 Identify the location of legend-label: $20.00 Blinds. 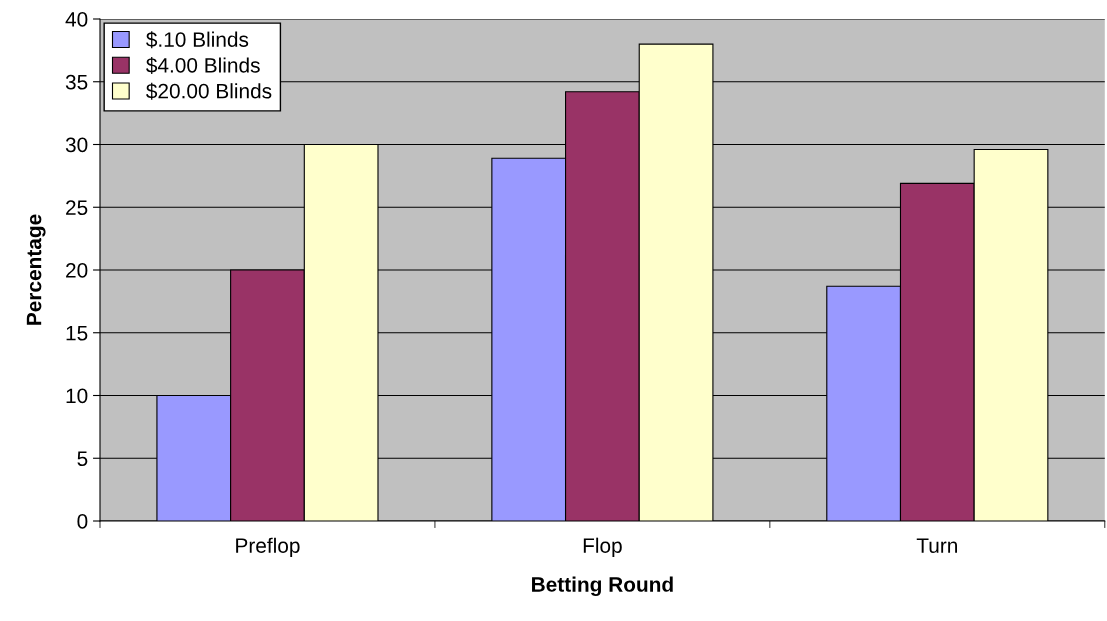
(209, 91).